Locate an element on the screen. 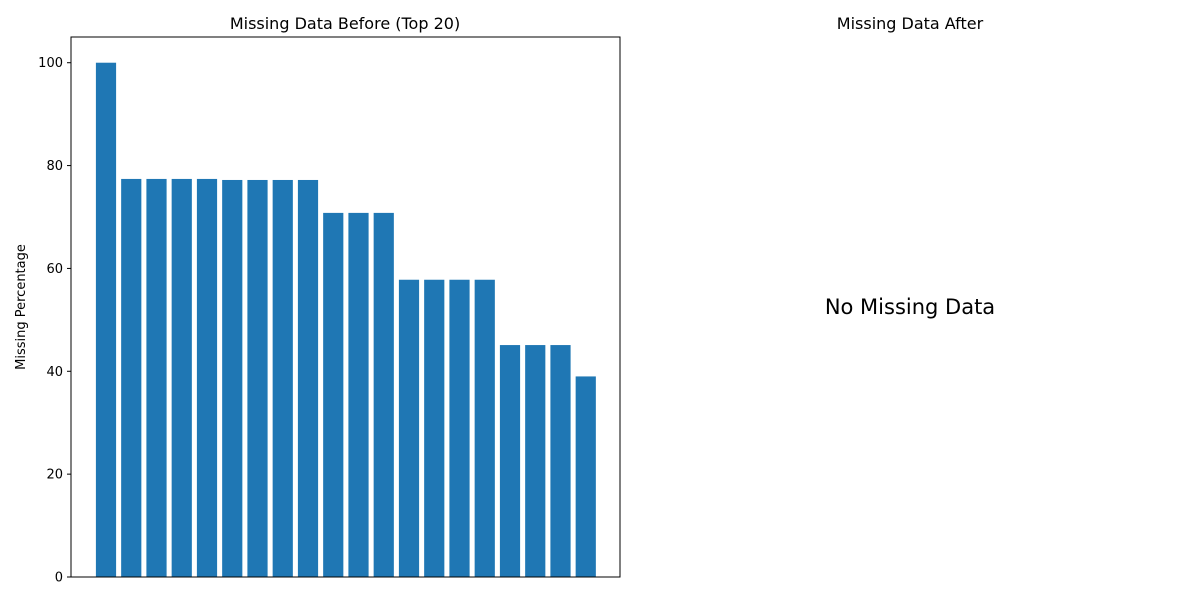 This screenshot has height=600, width=1200. chart-after: Missing Data After No Missing Data is located at coordinates (910, 166).